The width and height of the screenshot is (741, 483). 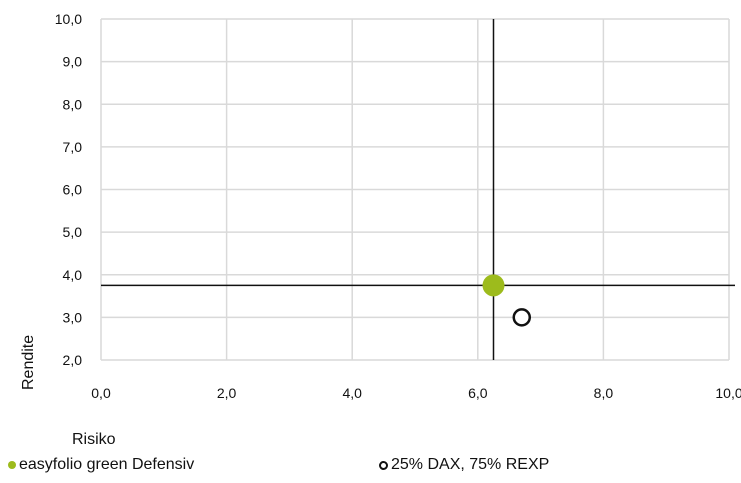 I want to click on legend-item-series-2: 25% DAX, 75% REXP, so click(x=464, y=465).